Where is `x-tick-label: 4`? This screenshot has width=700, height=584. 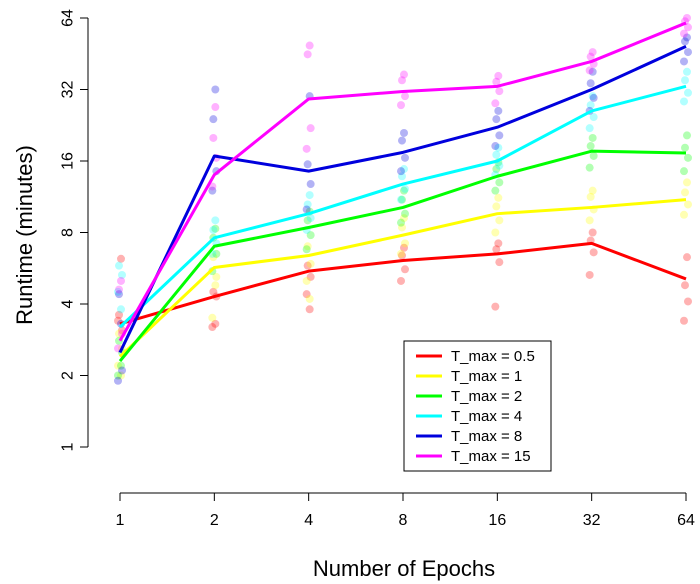
x-tick-label: 4 is located at coordinates (308, 520).